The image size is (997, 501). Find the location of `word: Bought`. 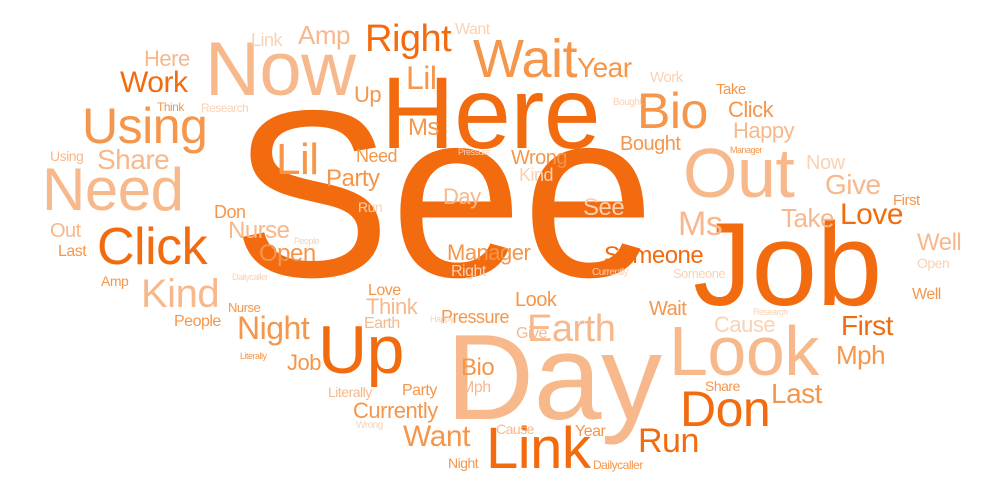

word: Bought is located at coordinates (650, 144).